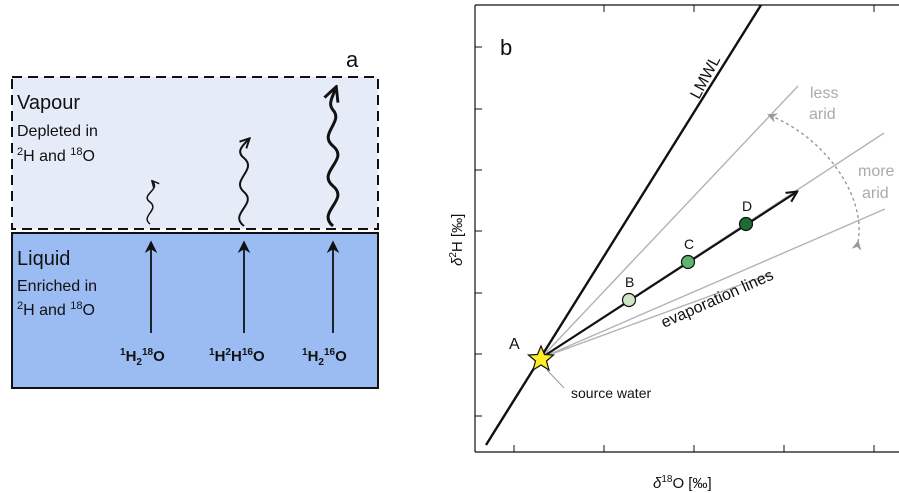 This screenshot has height=493, width=899. What do you see at coordinates (514, 344) in the screenshot?
I see `point-a-label: A` at bounding box center [514, 344].